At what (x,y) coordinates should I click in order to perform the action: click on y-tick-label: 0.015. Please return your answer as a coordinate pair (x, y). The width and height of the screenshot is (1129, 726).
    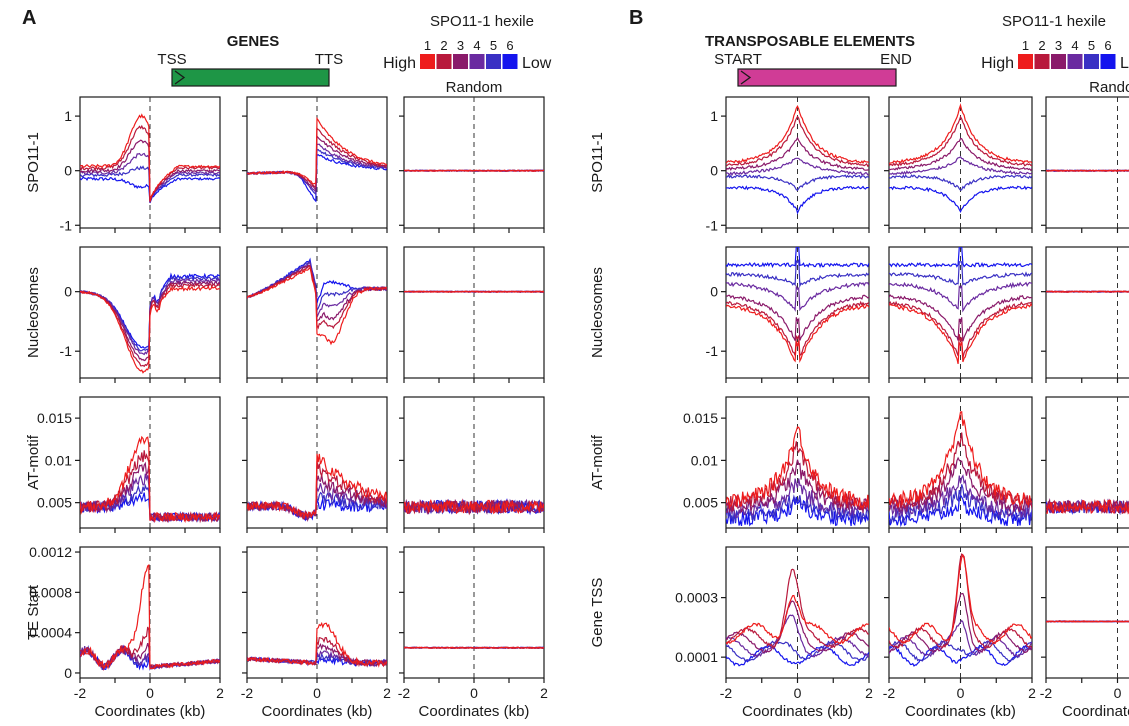
    Looking at the image, I should click on (54, 418).